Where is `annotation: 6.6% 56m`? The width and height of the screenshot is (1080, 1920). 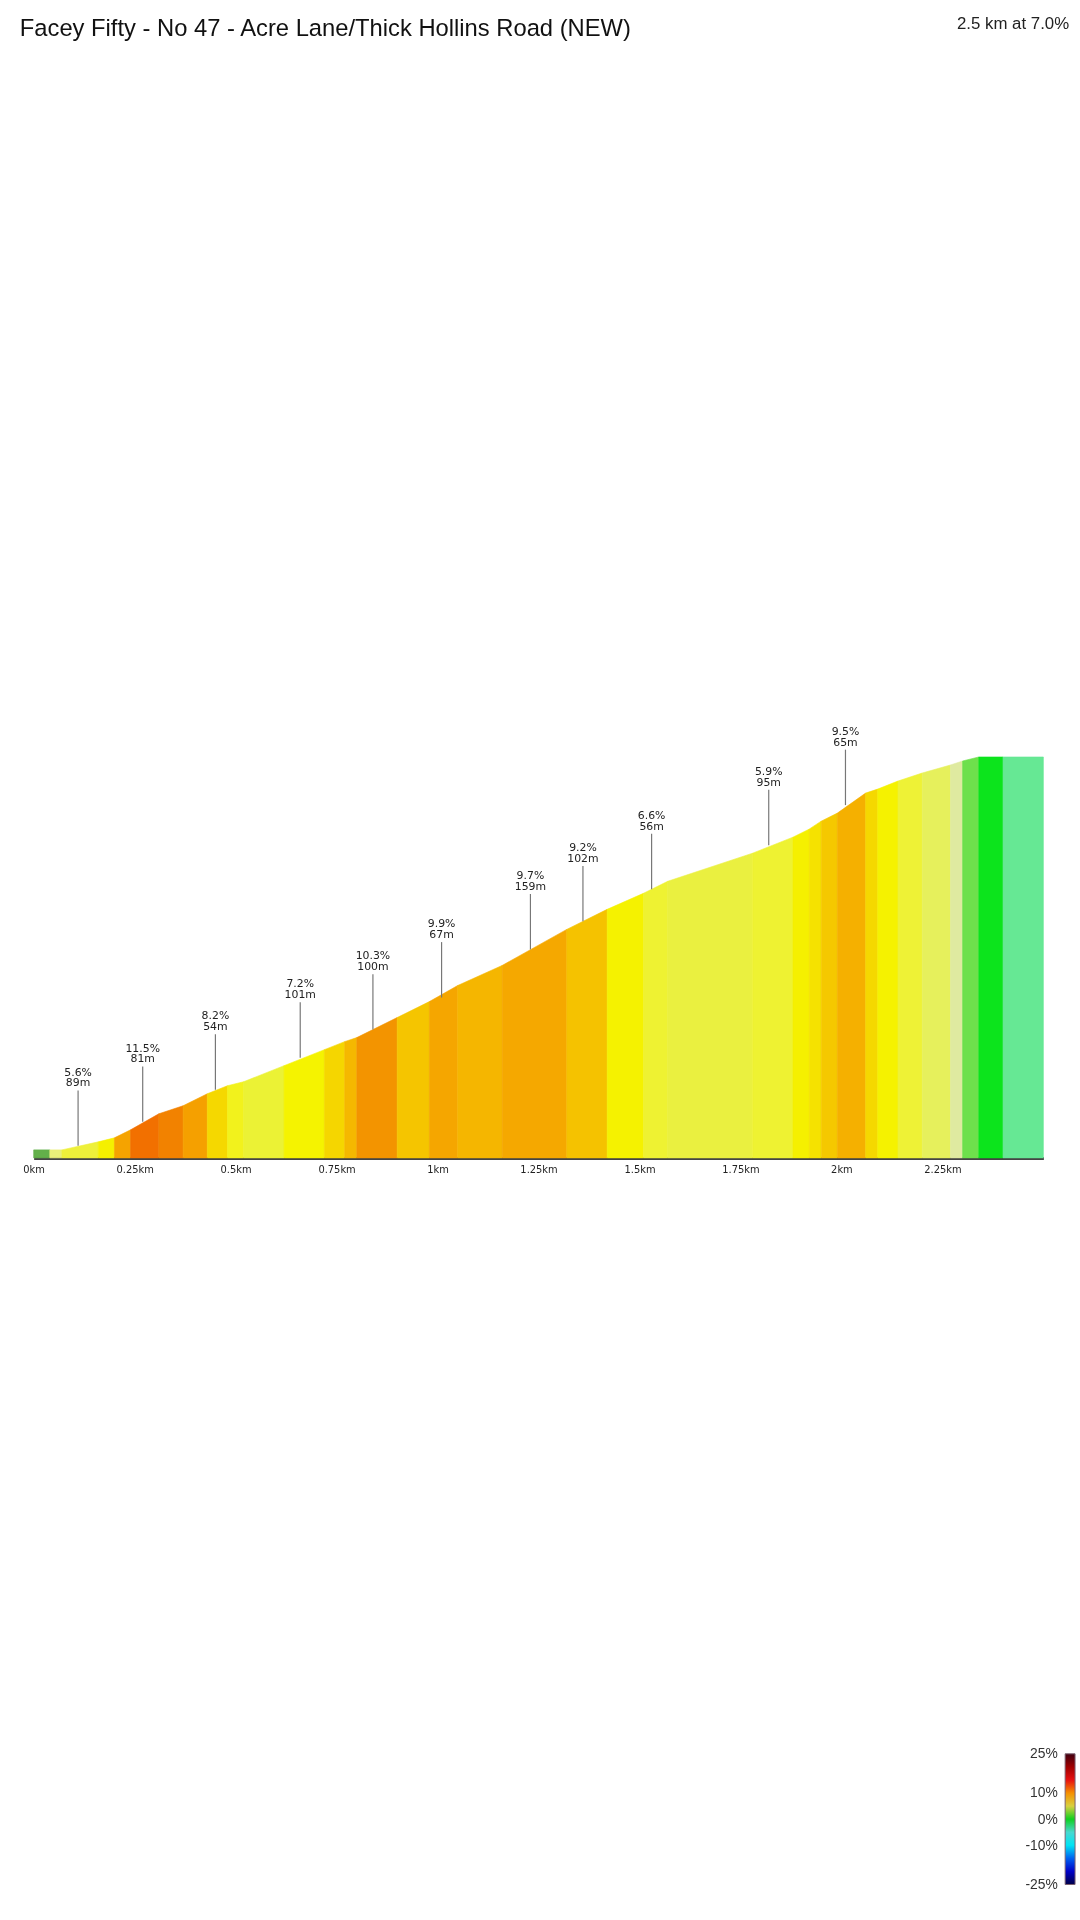
annotation: 6.6% 56m is located at coordinates (651, 821).